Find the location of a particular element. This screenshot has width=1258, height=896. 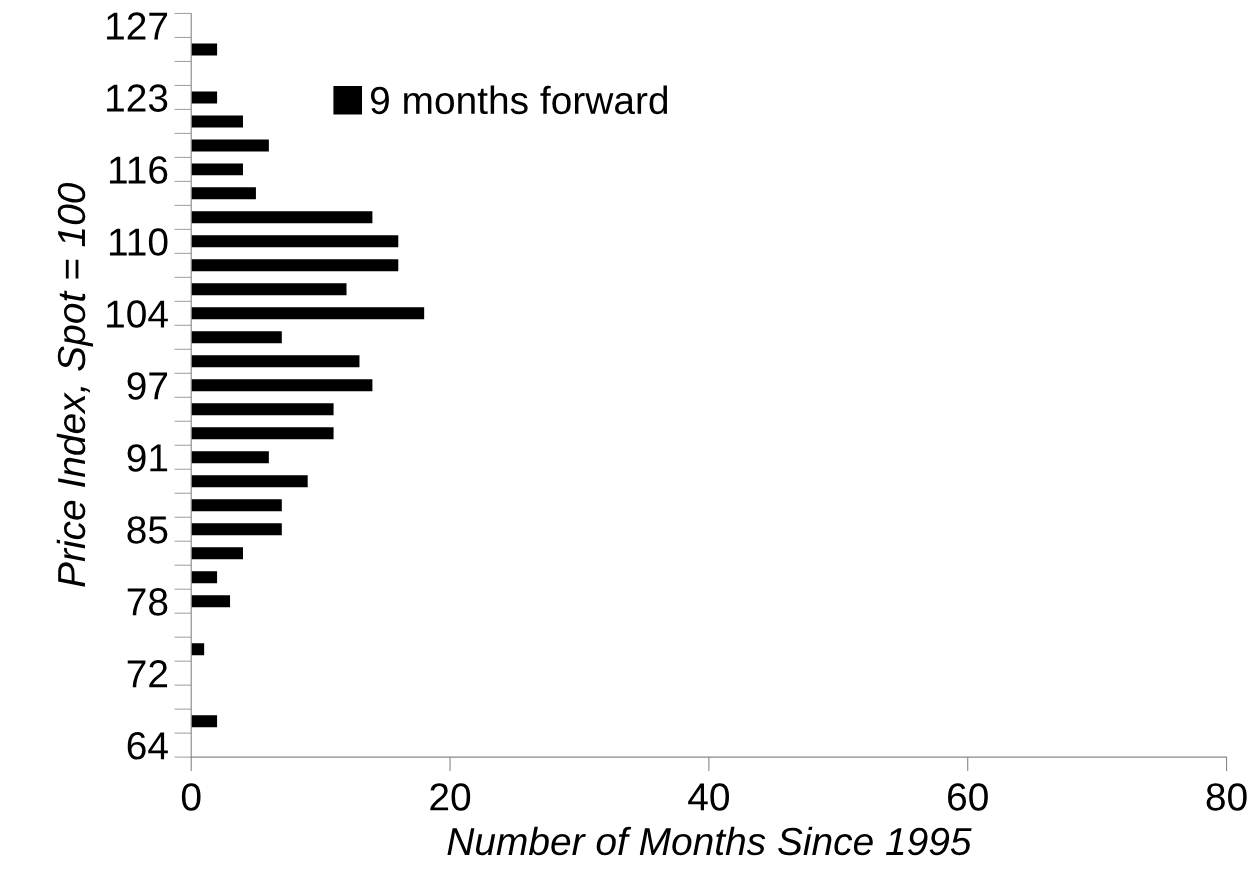

y-tick-label: 116 is located at coordinates (138, 170).